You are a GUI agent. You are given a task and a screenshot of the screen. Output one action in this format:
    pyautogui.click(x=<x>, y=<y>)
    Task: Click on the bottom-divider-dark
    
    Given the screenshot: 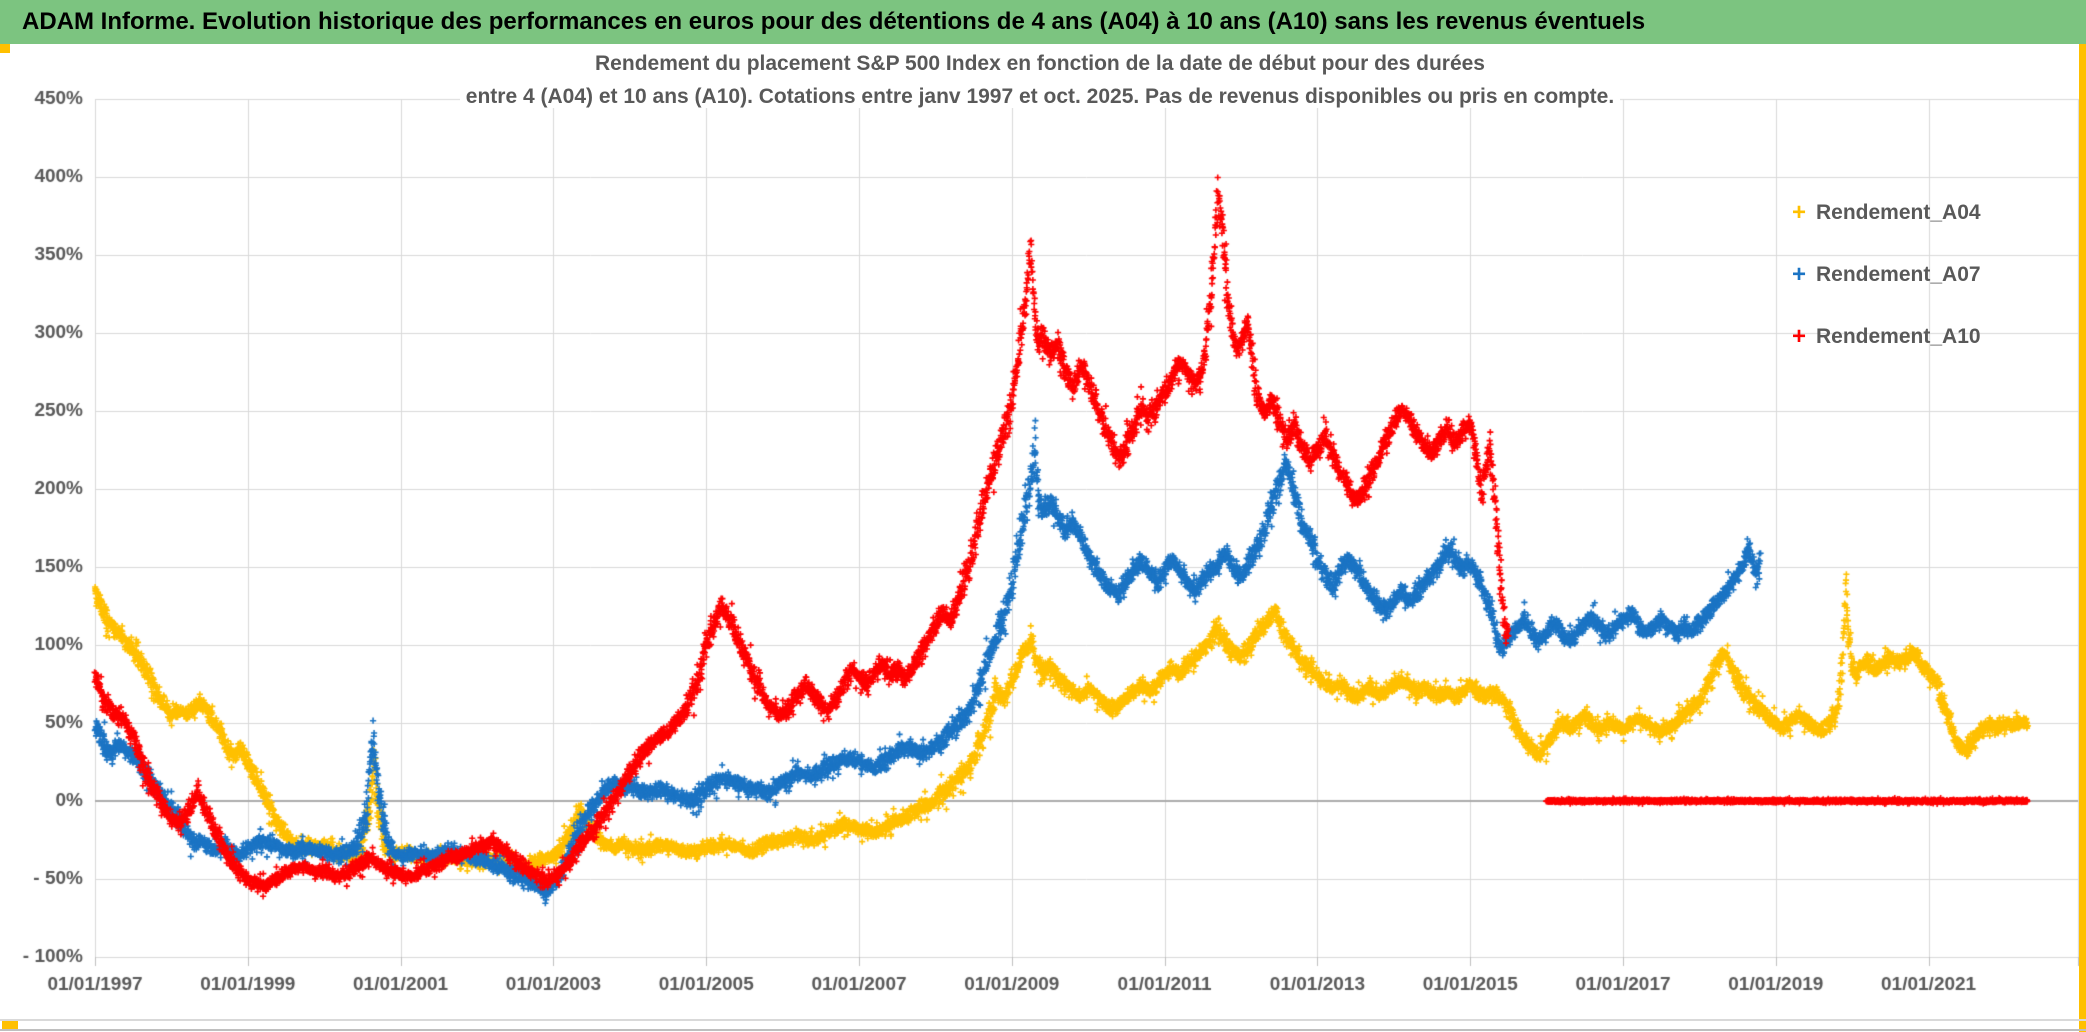 What is the action you would take?
    pyautogui.click(x=1043, y=1030)
    